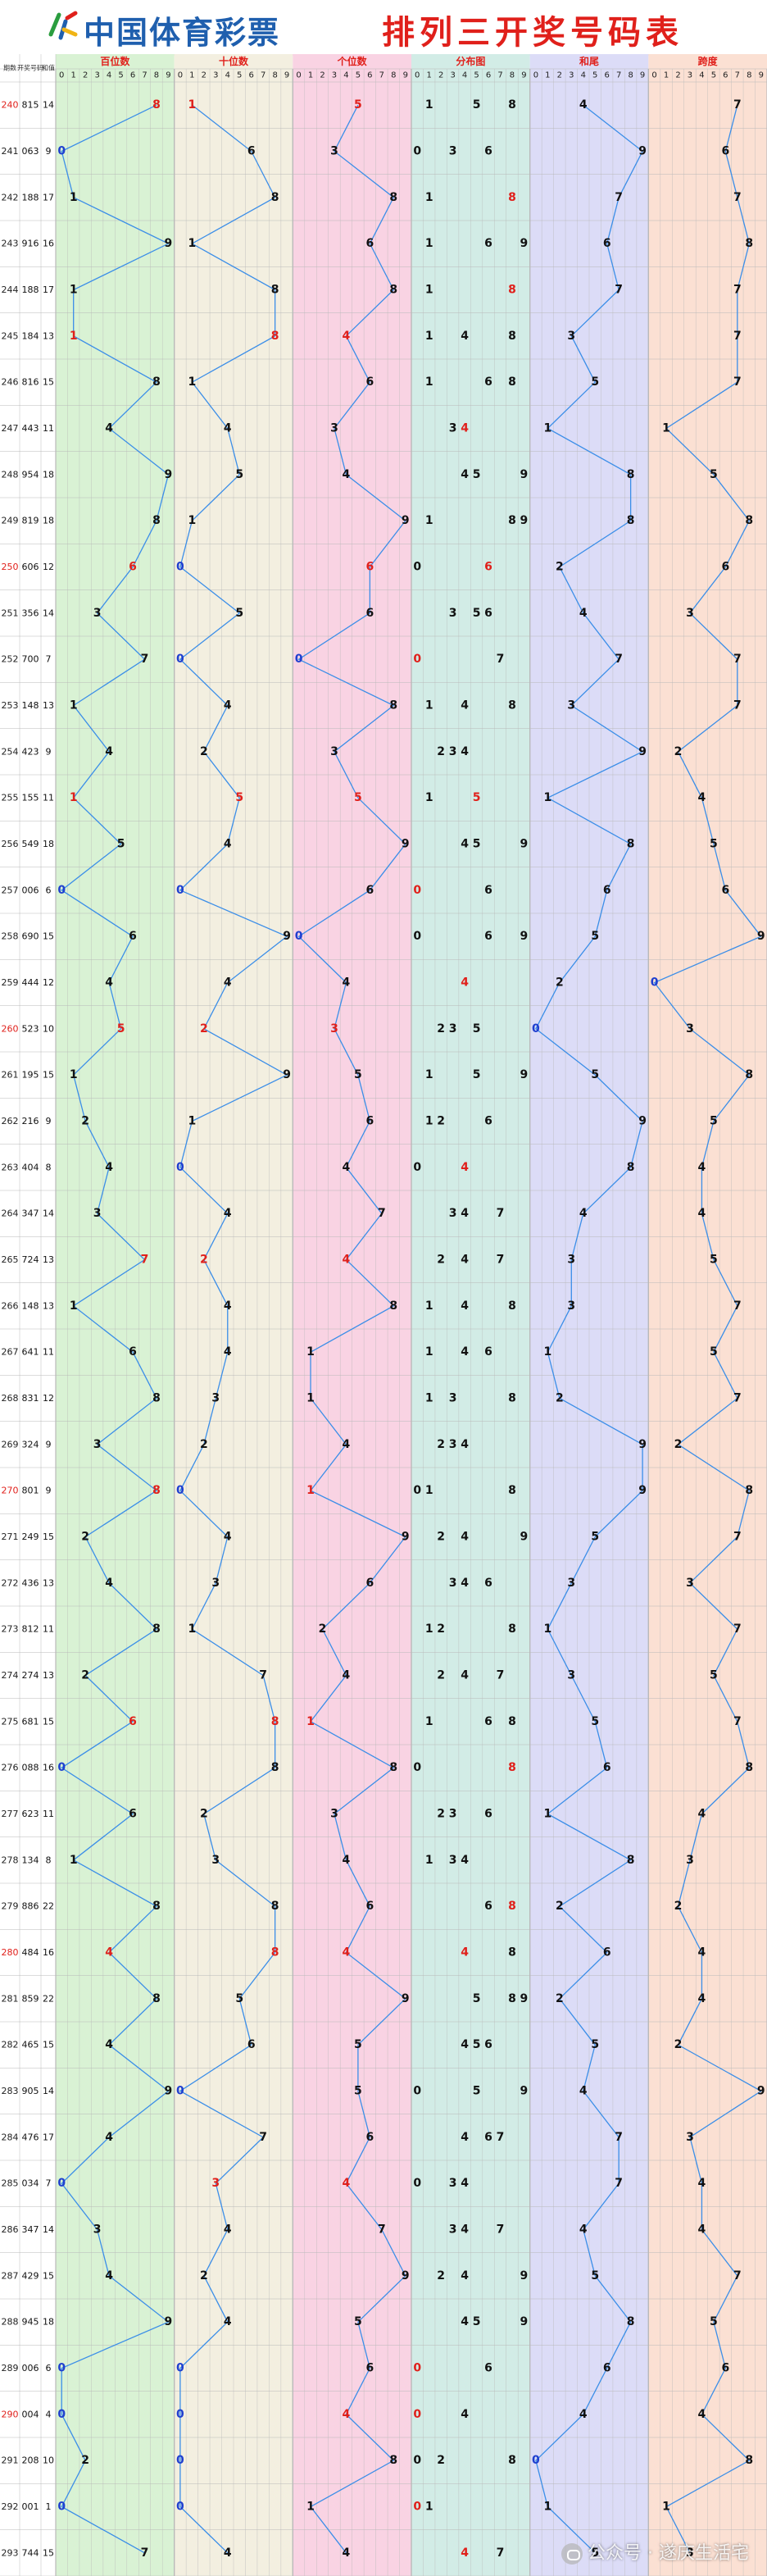 The image size is (767, 2576). What do you see at coordinates (10, 705) in the screenshot?
I see `issue-cell: 253` at bounding box center [10, 705].